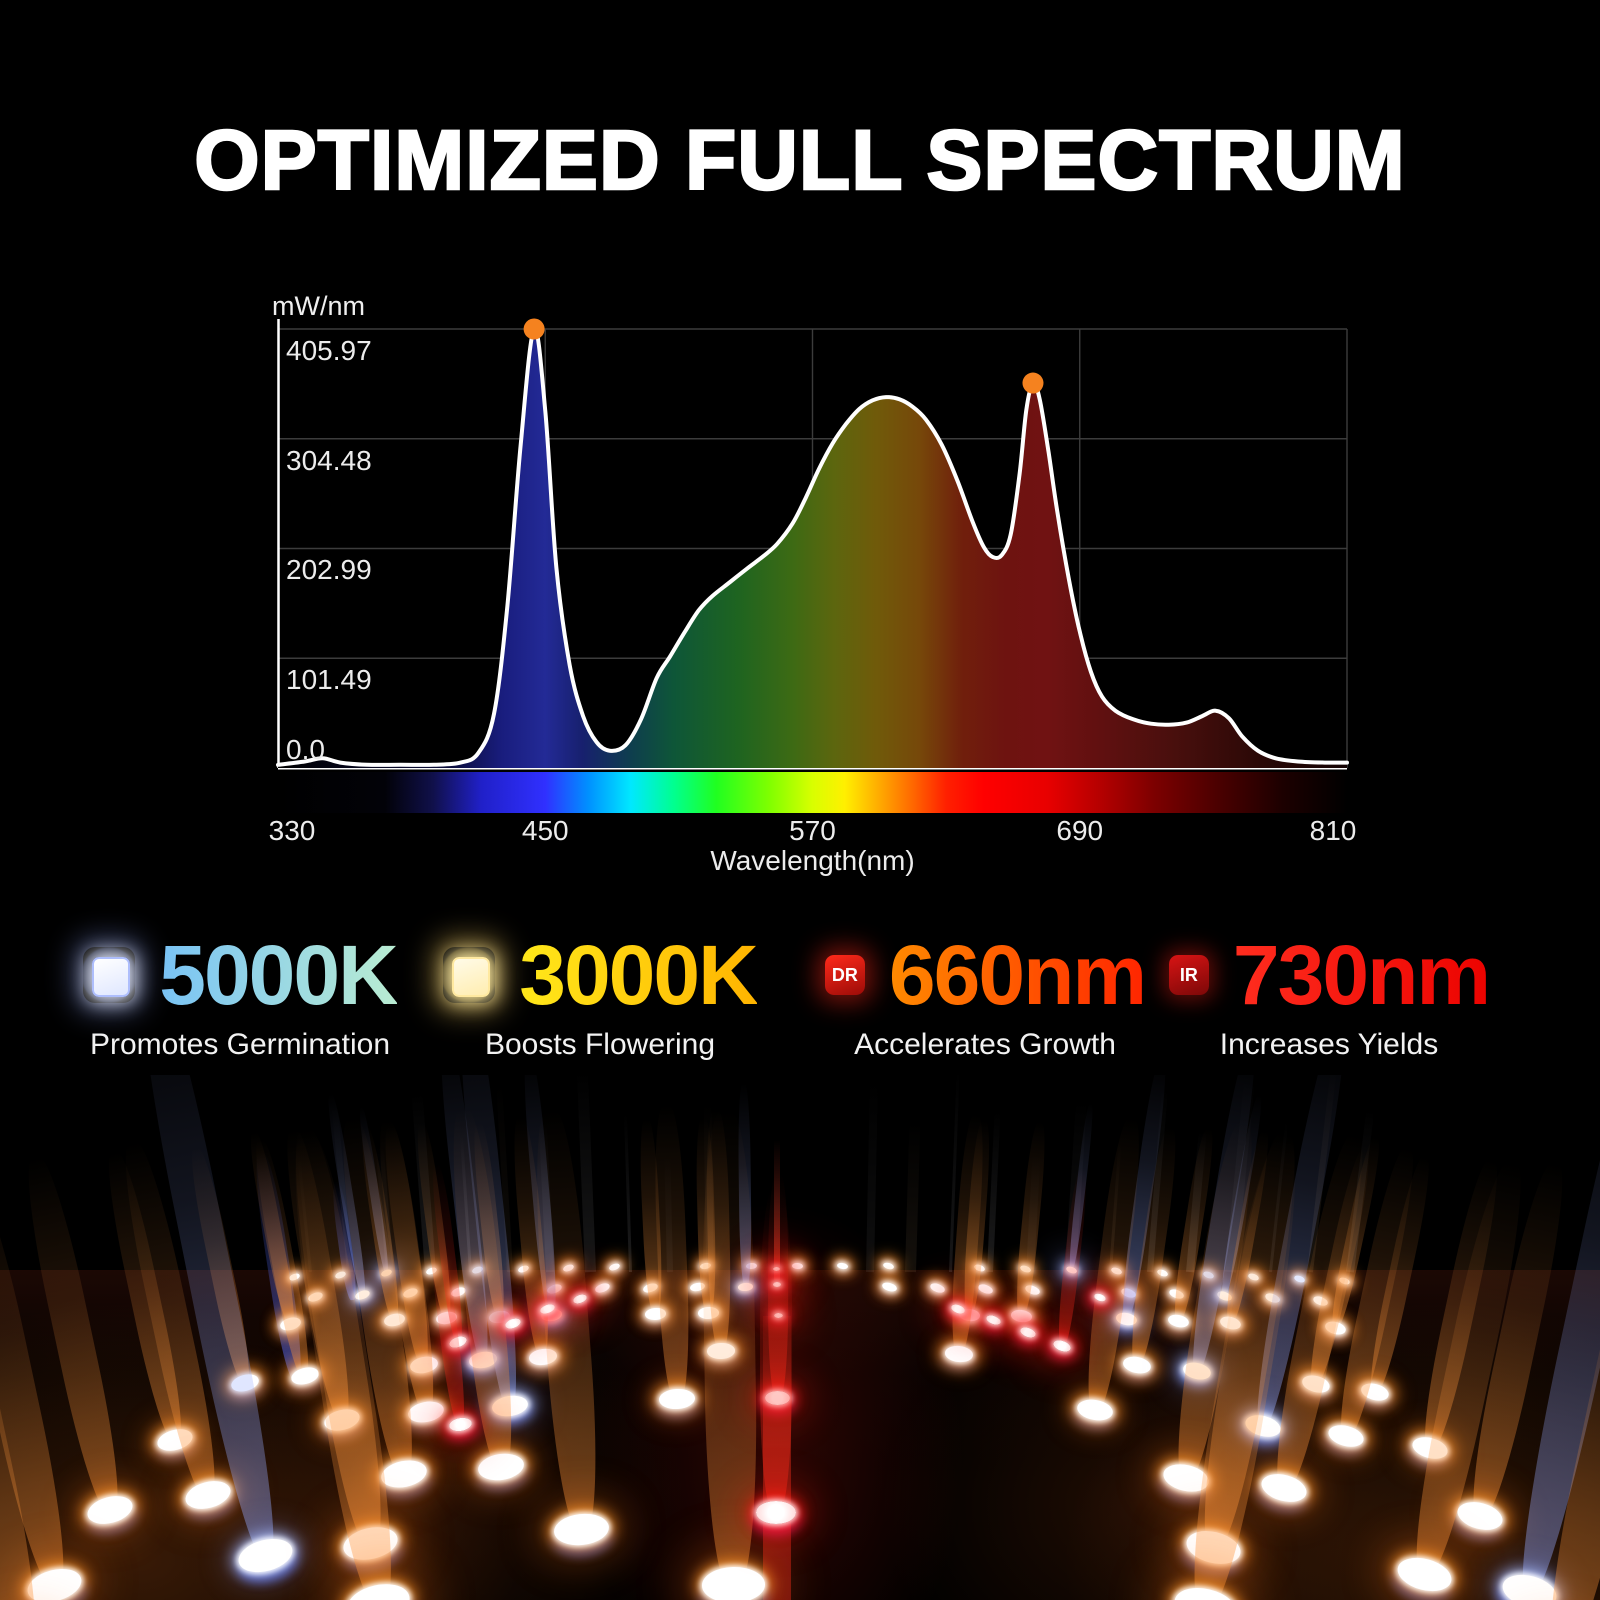 The height and width of the screenshot is (1600, 1600). I want to click on feature-3000k-head: 3000K, so click(601, 975).